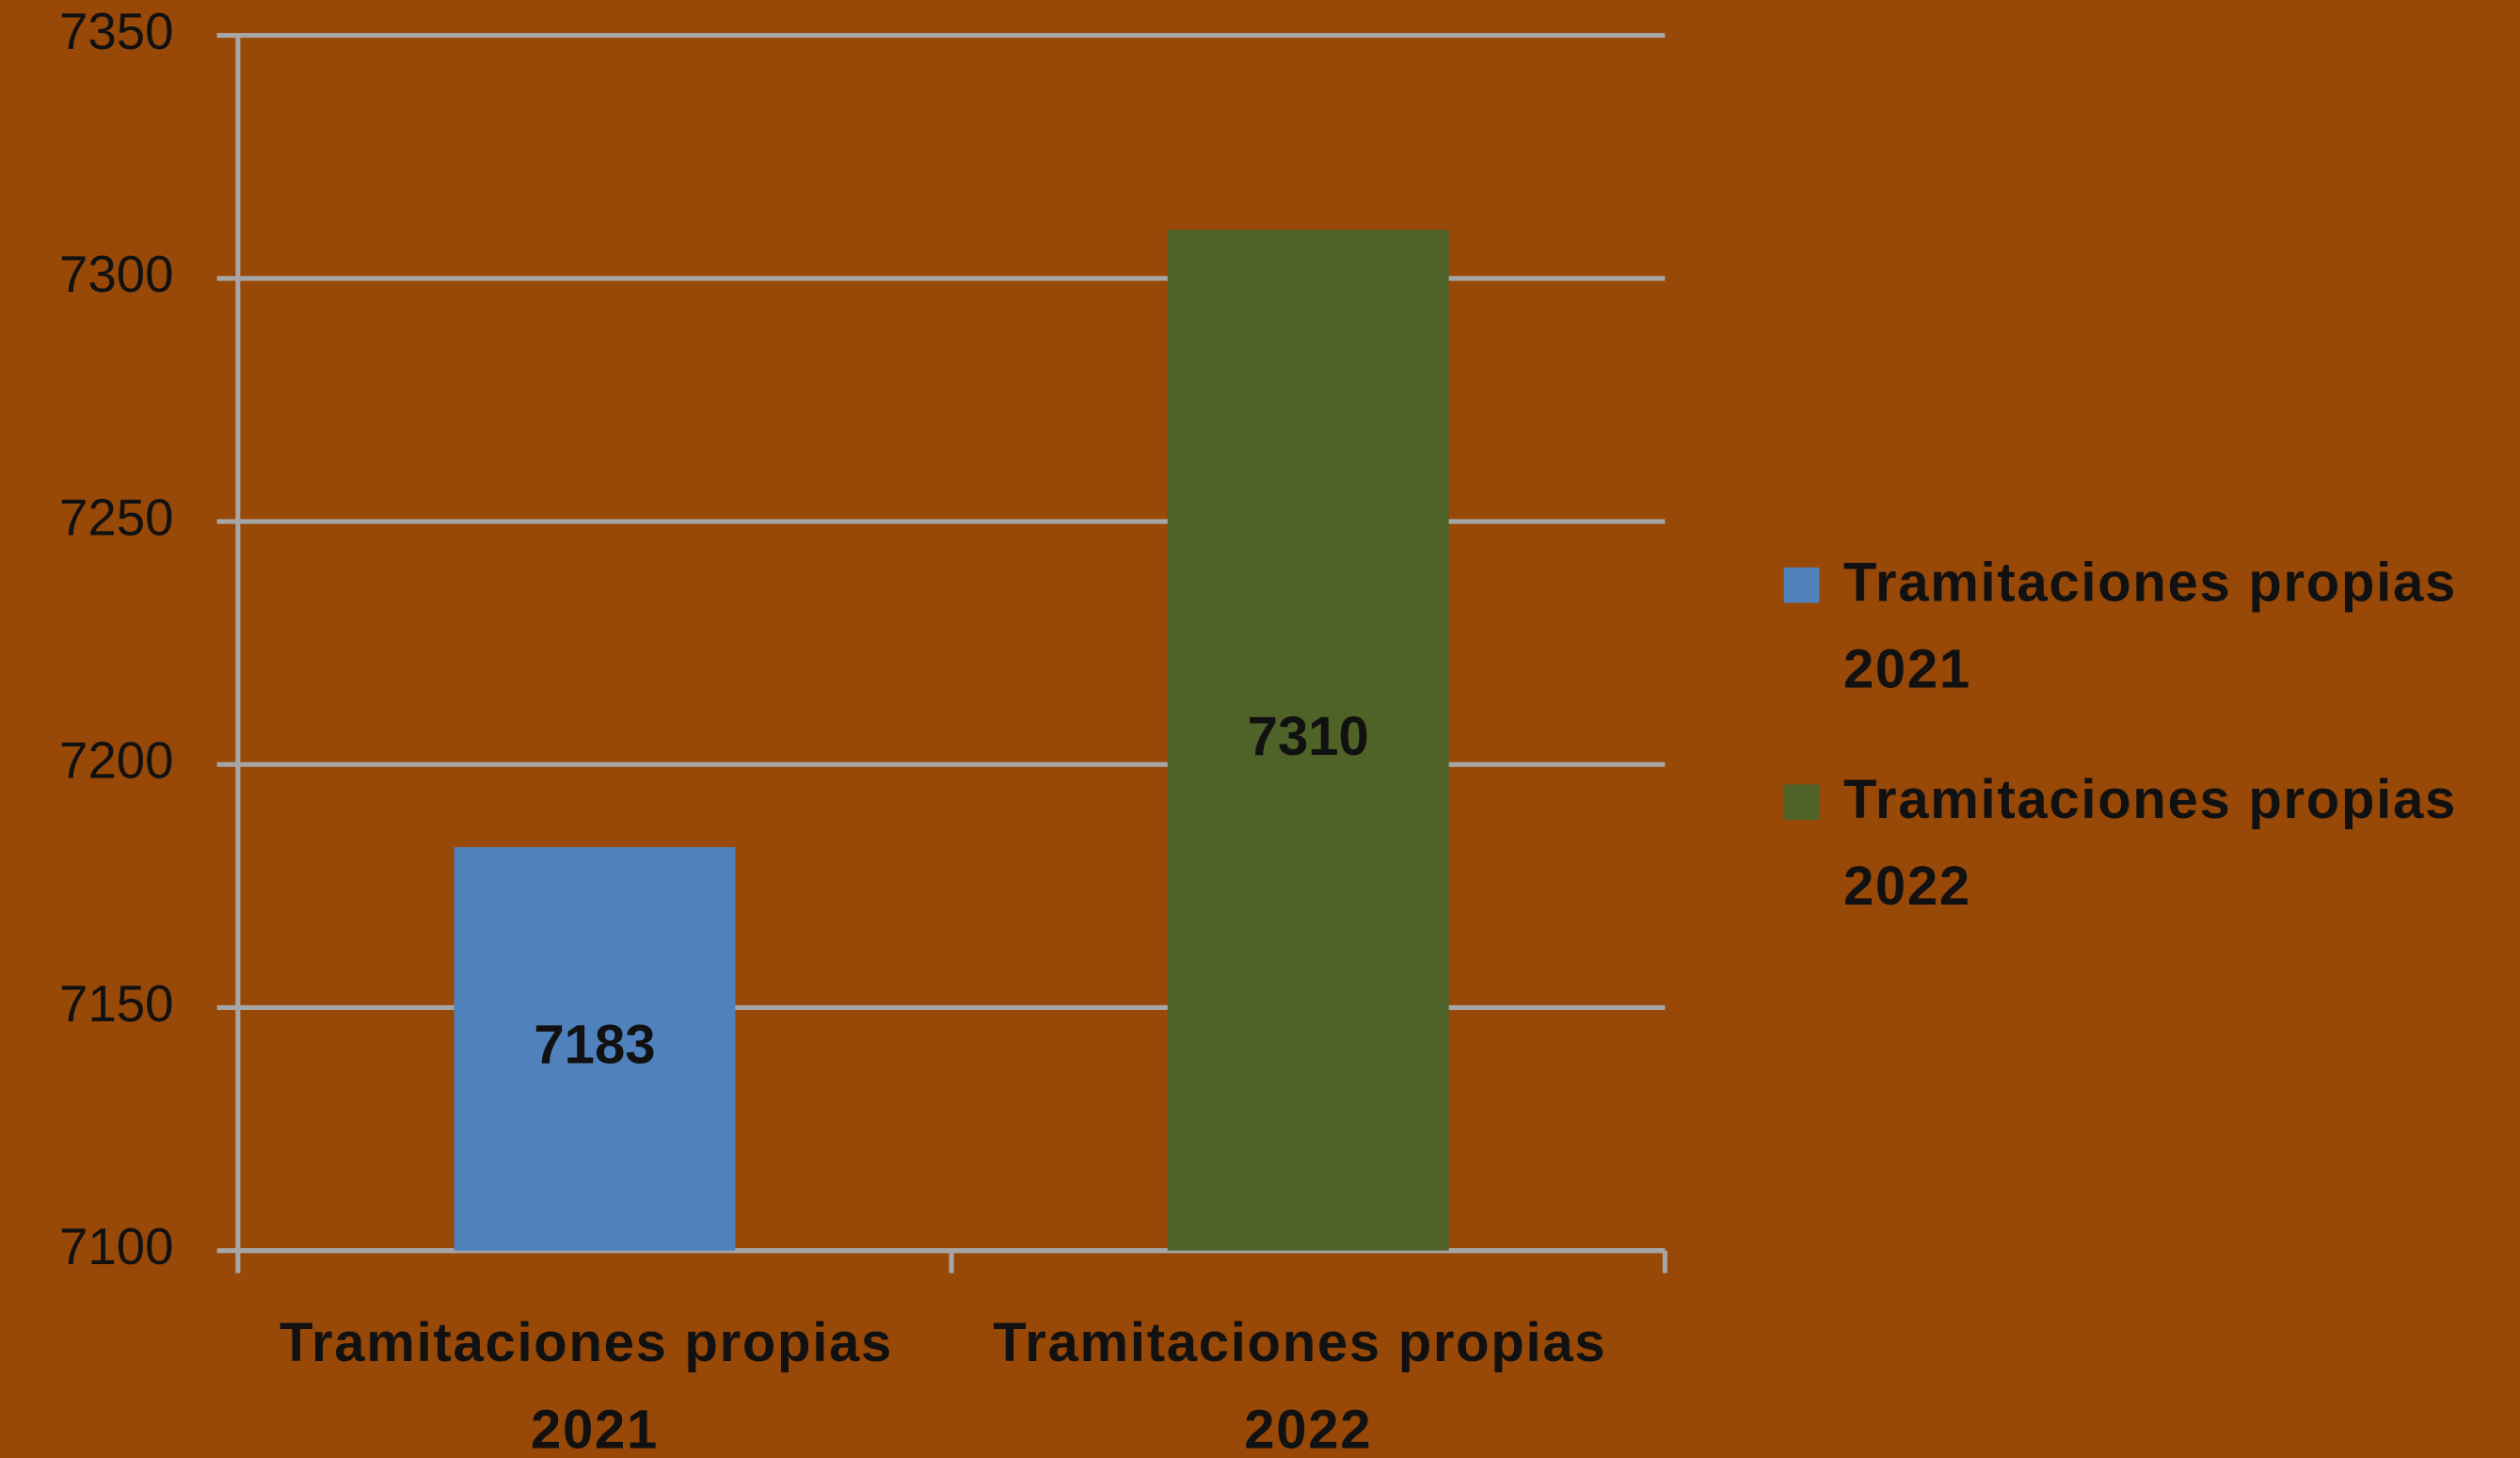 This screenshot has height=1458, width=2520. Describe the element at coordinates (594, 1045) in the screenshot. I see `data-label: 7183` at that location.